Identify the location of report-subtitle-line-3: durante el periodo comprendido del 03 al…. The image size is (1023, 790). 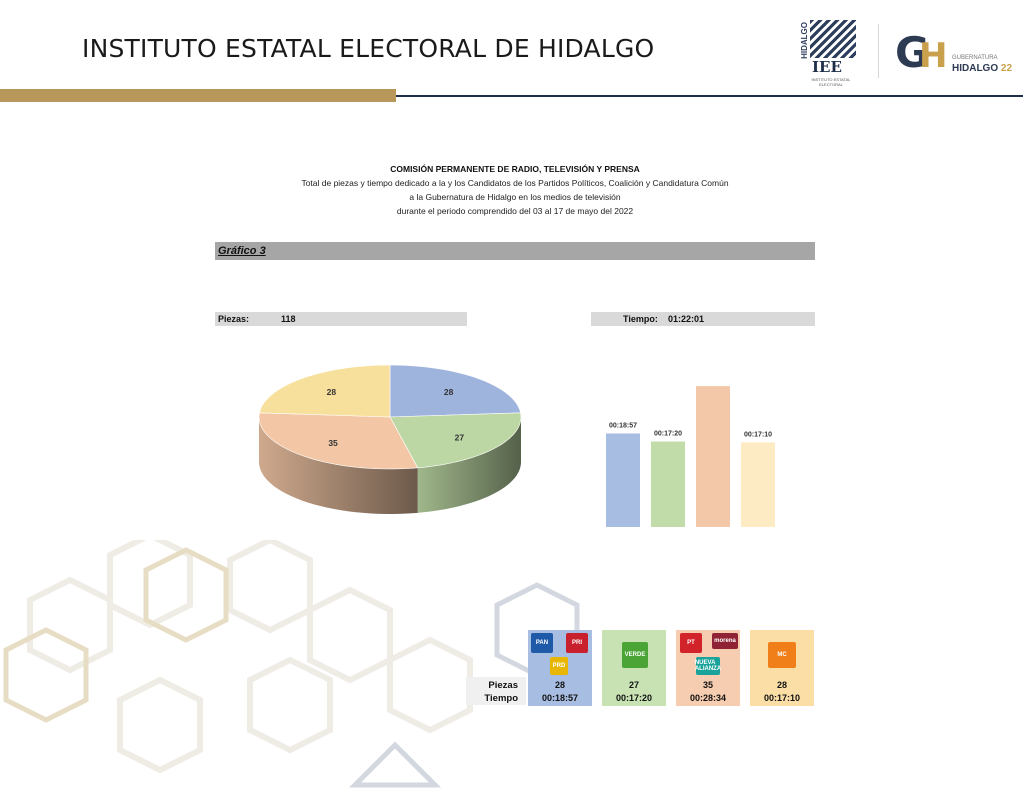
(515, 211).